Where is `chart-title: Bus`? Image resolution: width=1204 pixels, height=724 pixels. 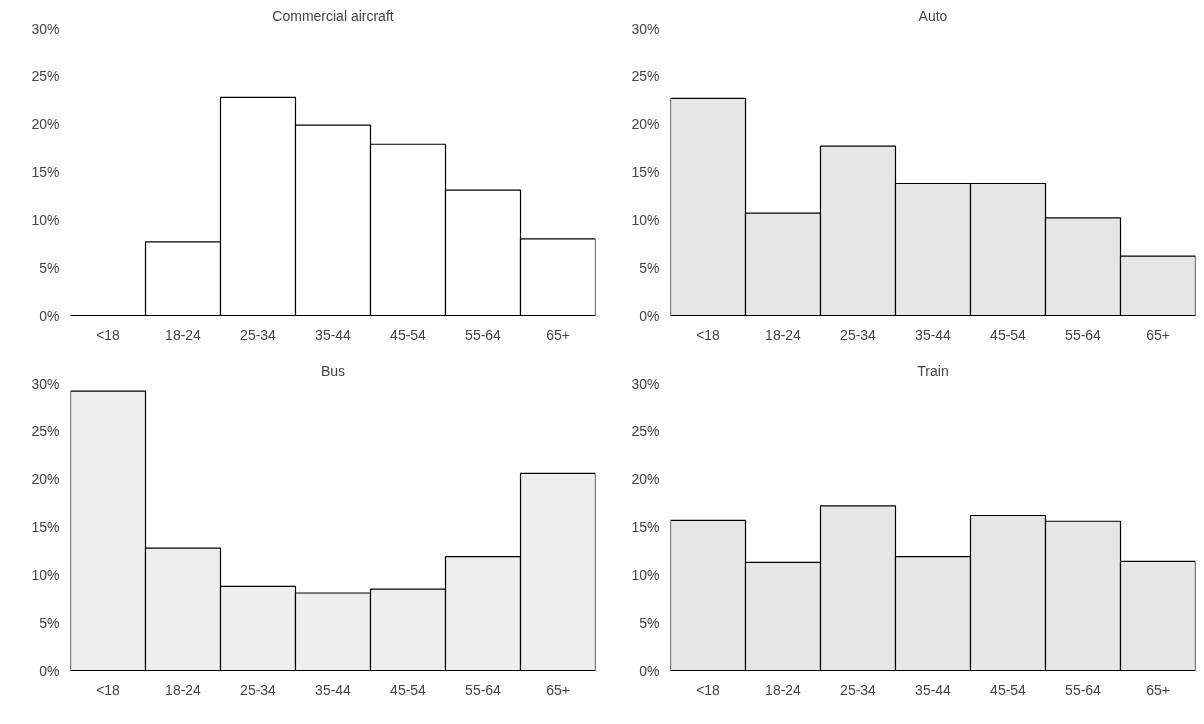
chart-title: Bus is located at coordinates (333, 370).